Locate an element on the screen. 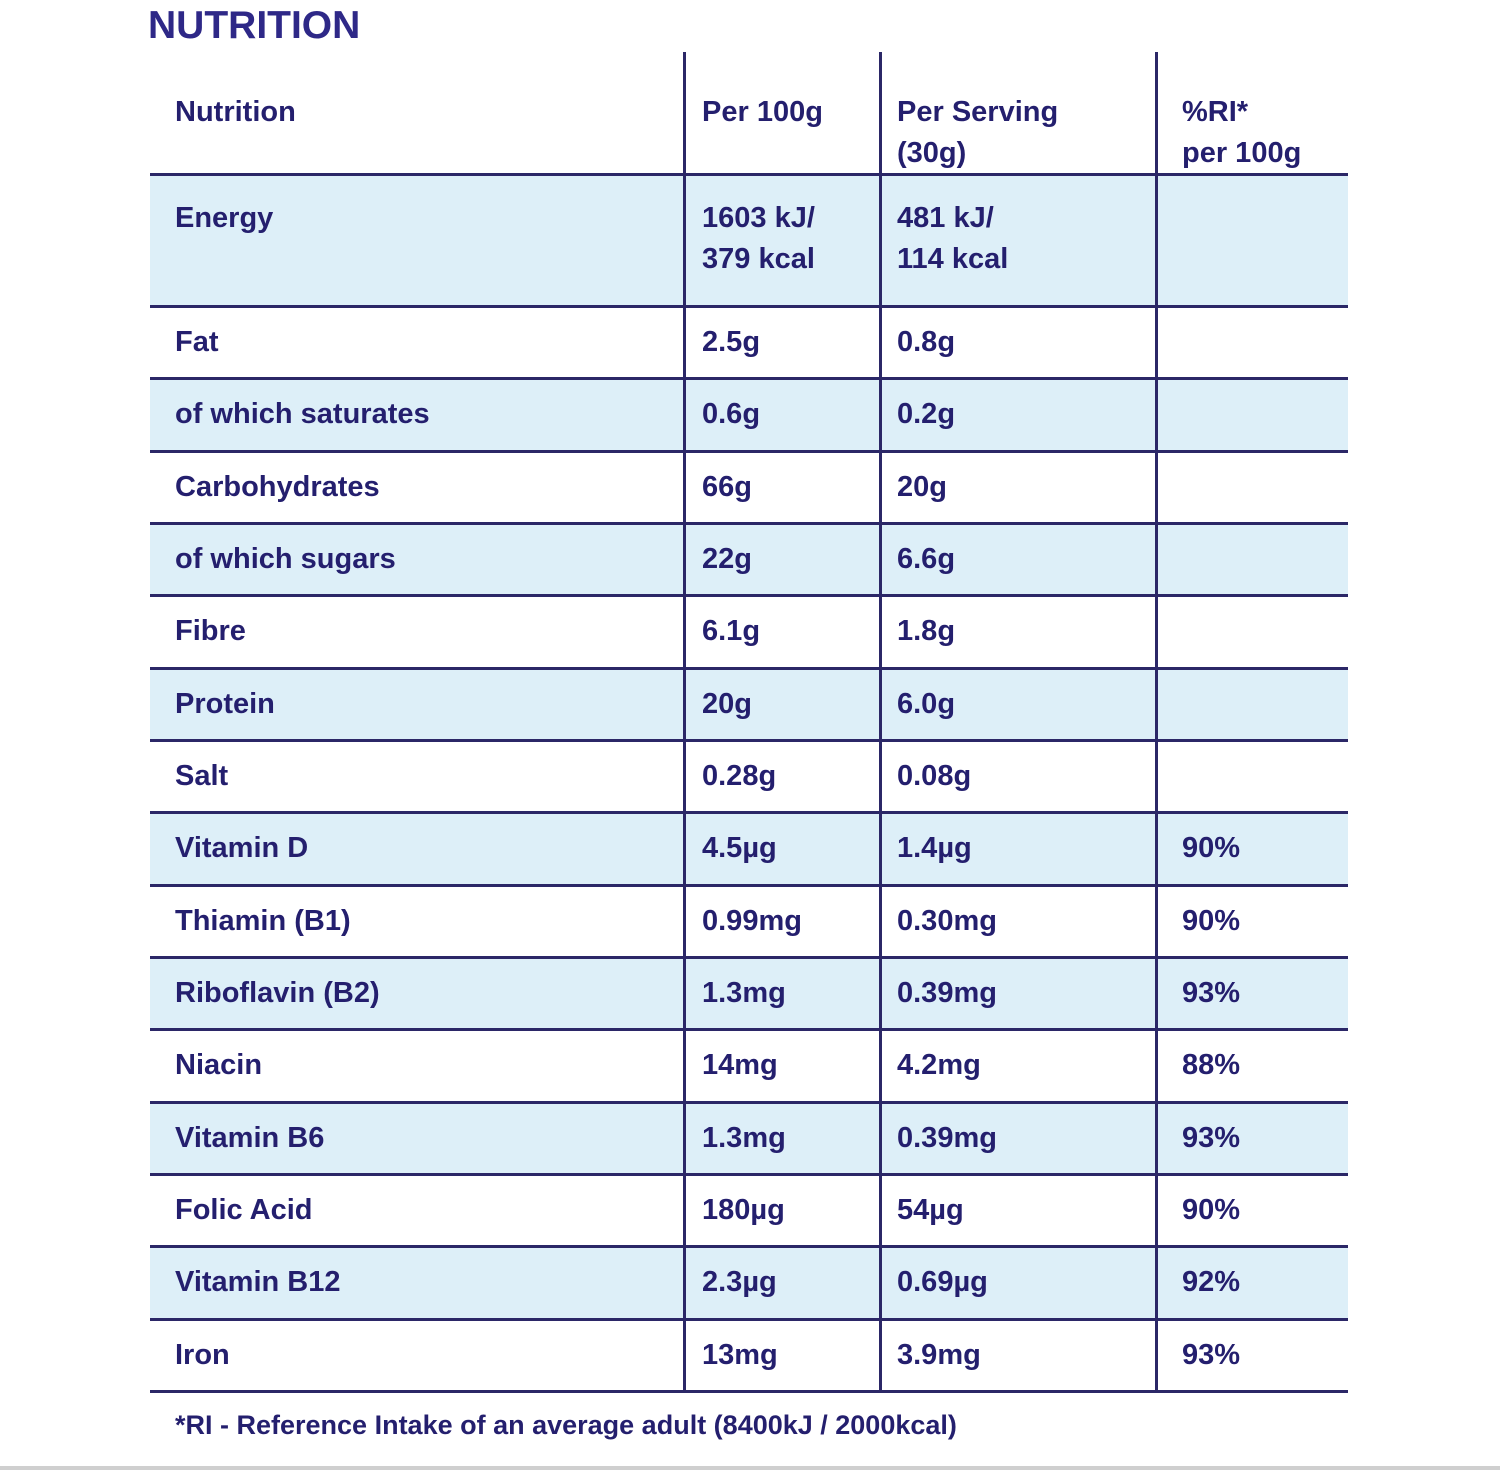 Image resolution: width=1500 pixels, height=1474 pixels. table-row-carbohydrates: Carbohydrates 66g 20g is located at coordinates (749, 485).